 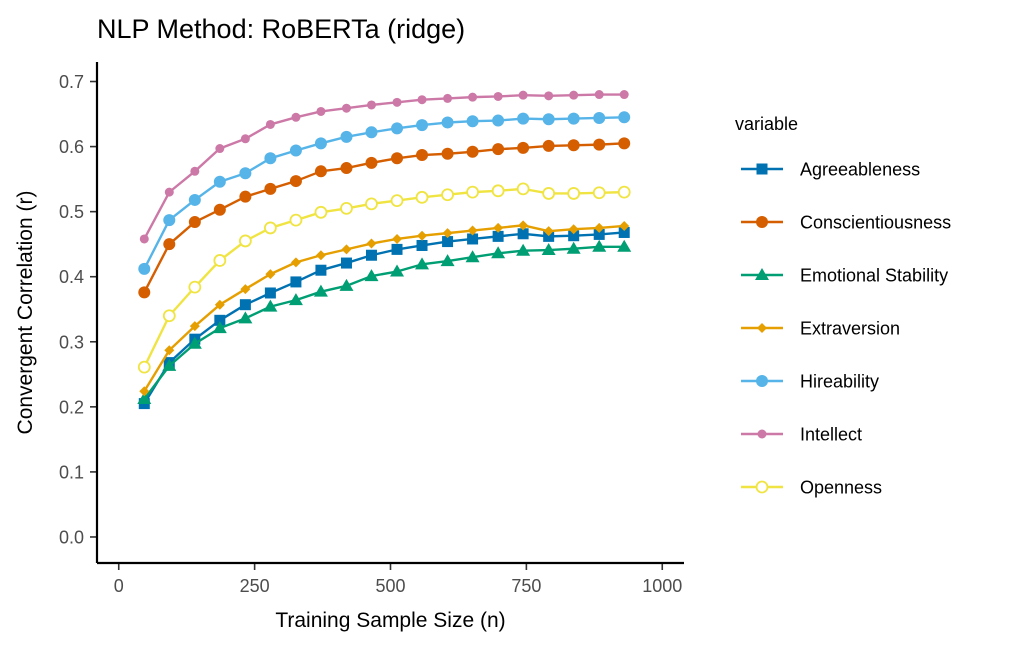 I want to click on legend-item-openness: Openness, so click(x=811, y=488).